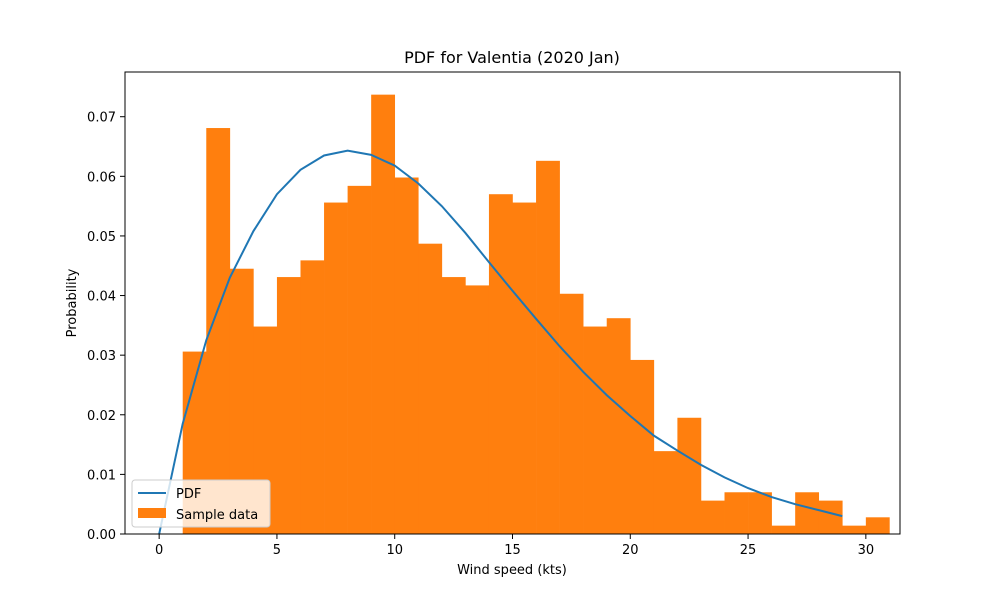  What do you see at coordinates (159, 550) in the screenshot?
I see `x-tick-label: 0` at bounding box center [159, 550].